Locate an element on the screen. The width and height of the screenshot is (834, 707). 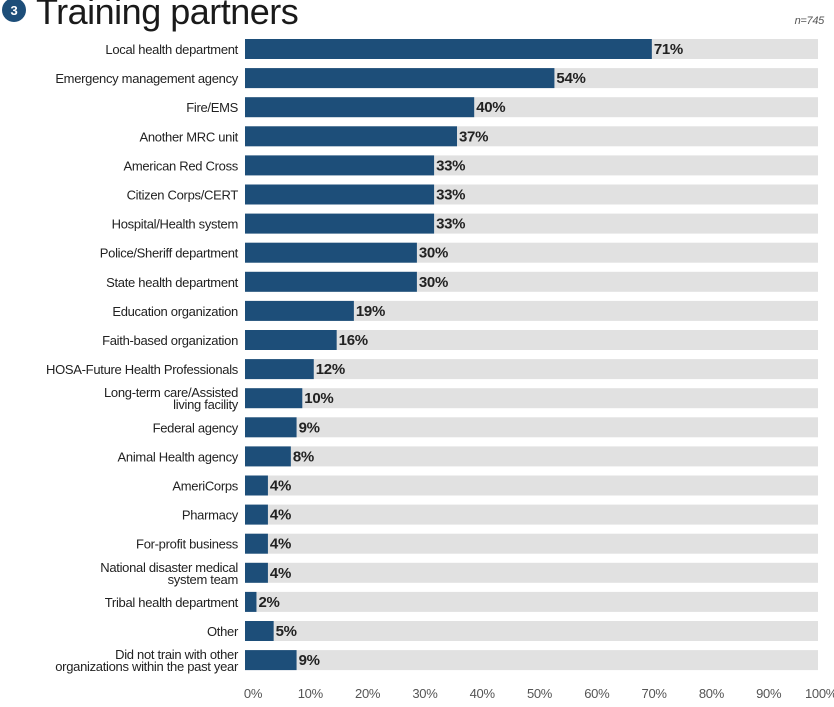
category-label: AmeriCorps is located at coordinates (205, 486).